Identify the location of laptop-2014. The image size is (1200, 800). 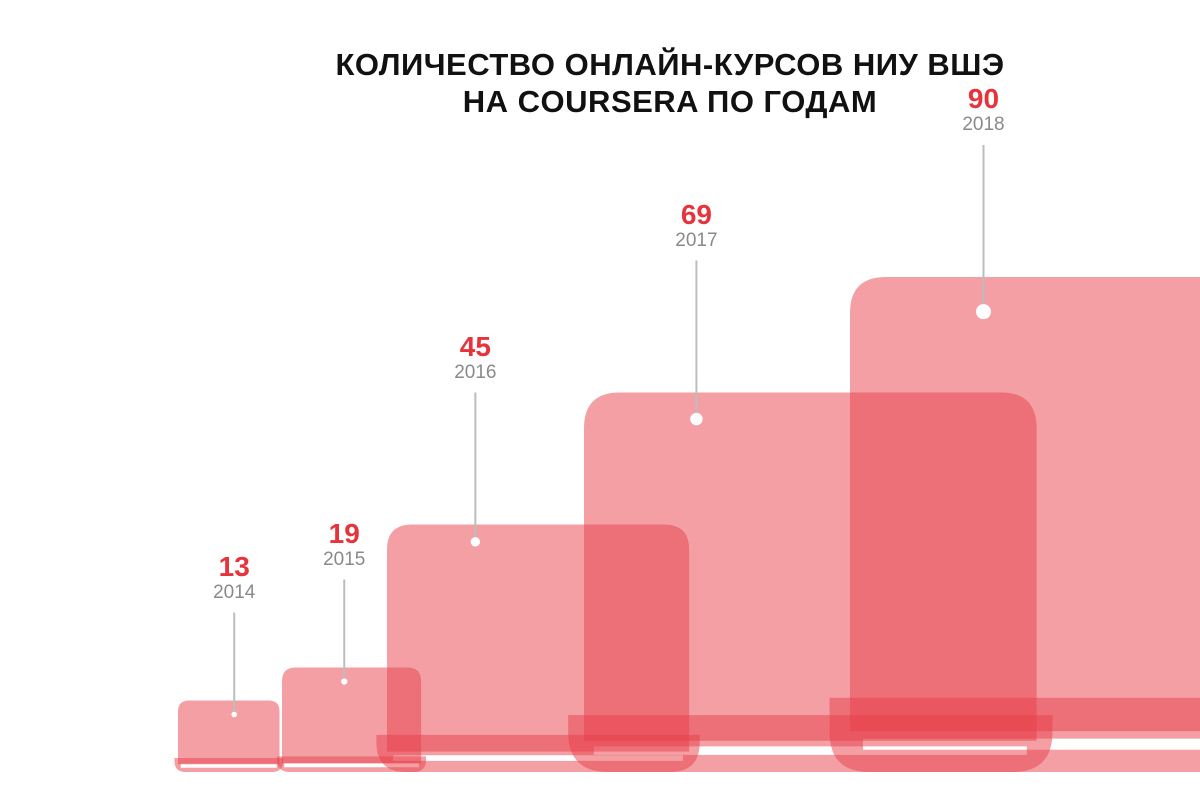
(229, 736).